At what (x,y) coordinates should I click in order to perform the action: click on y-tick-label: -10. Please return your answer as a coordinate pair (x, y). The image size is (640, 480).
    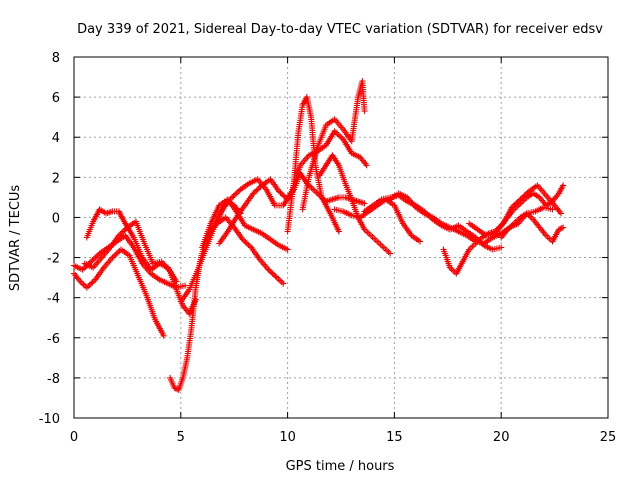
    Looking at the image, I should click on (49, 419).